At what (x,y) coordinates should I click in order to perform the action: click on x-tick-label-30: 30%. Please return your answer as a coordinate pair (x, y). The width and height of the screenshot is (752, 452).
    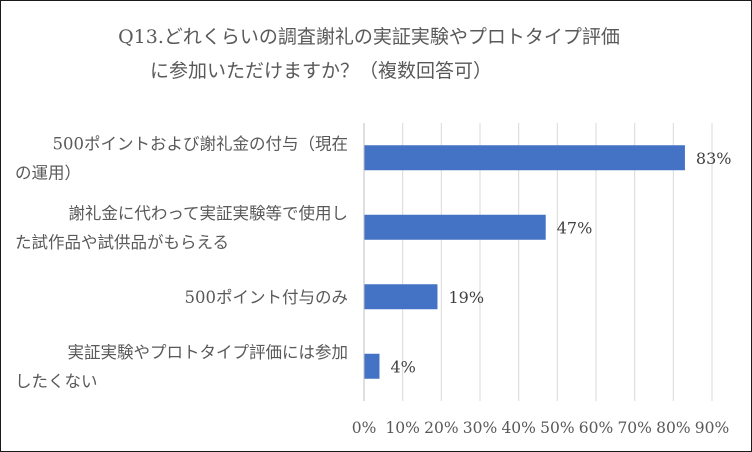
    Looking at the image, I should click on (480, 428).